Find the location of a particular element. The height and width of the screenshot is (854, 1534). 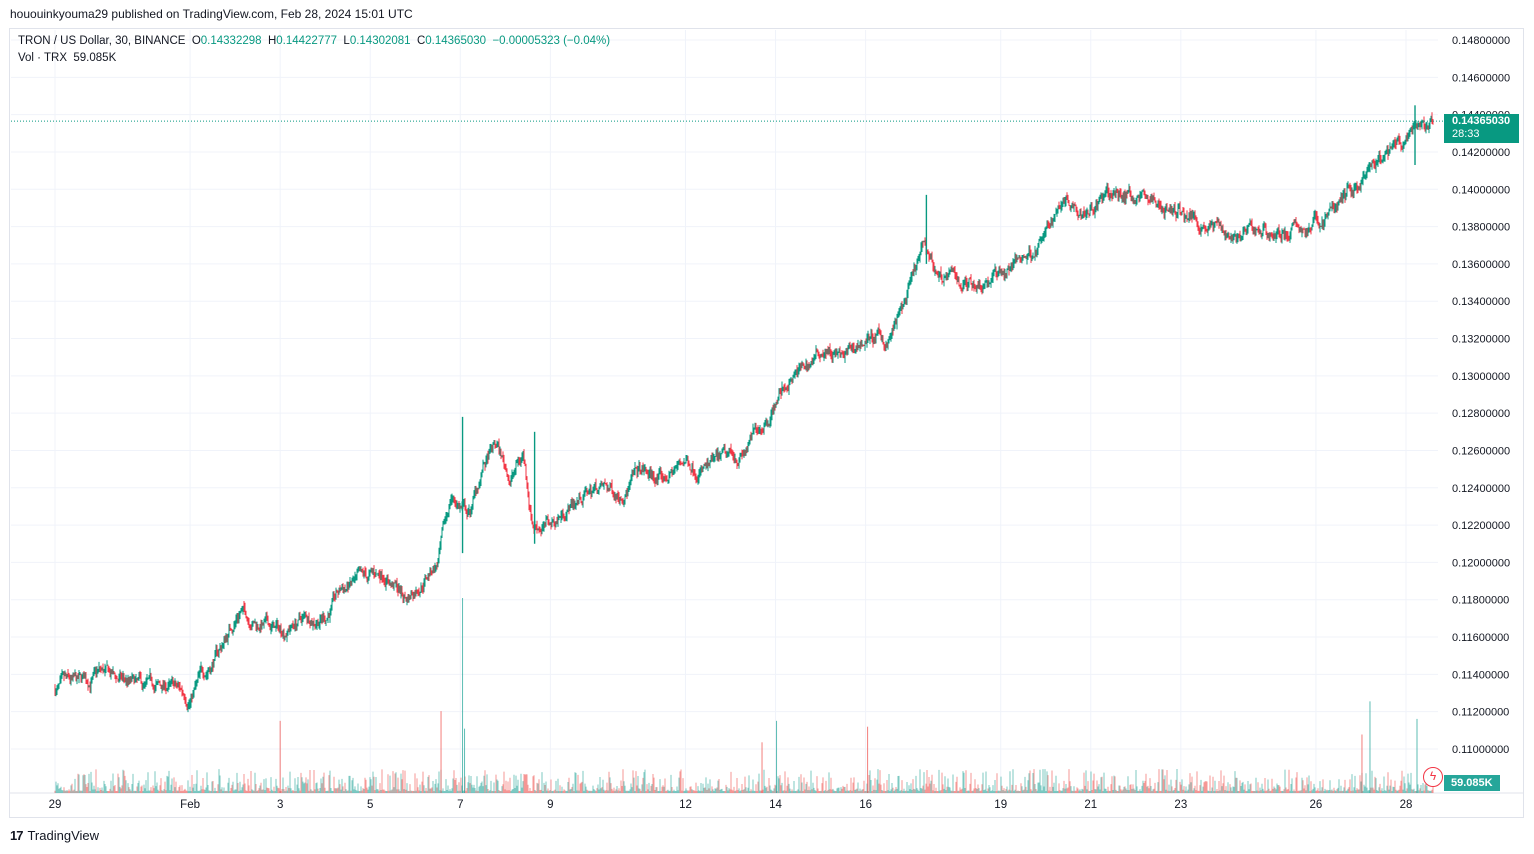

low-value: 0.14302081 is located at coordinates (380, 41).